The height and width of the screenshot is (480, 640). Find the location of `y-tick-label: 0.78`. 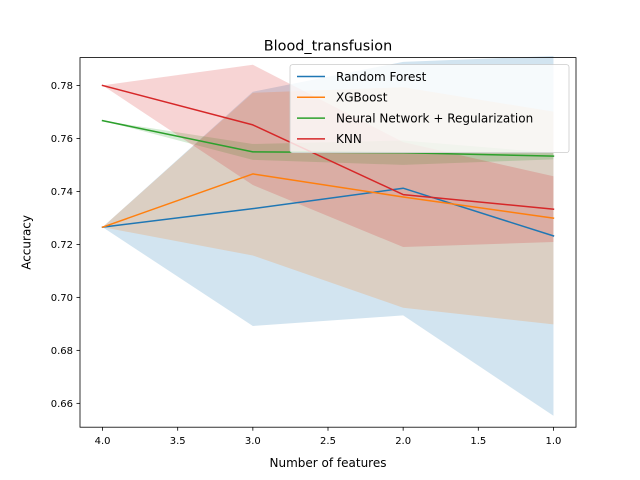

y-tick-label: 0.78 is located at coordinates (62, 86).